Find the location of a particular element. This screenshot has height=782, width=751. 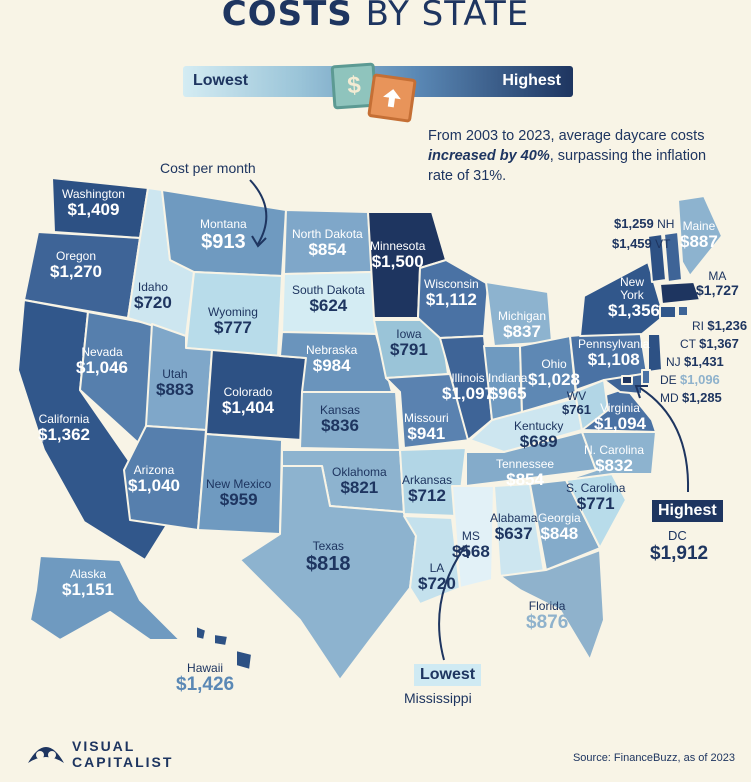

label-nc: N. Carolina $832 is located at coordinates (614, 459).